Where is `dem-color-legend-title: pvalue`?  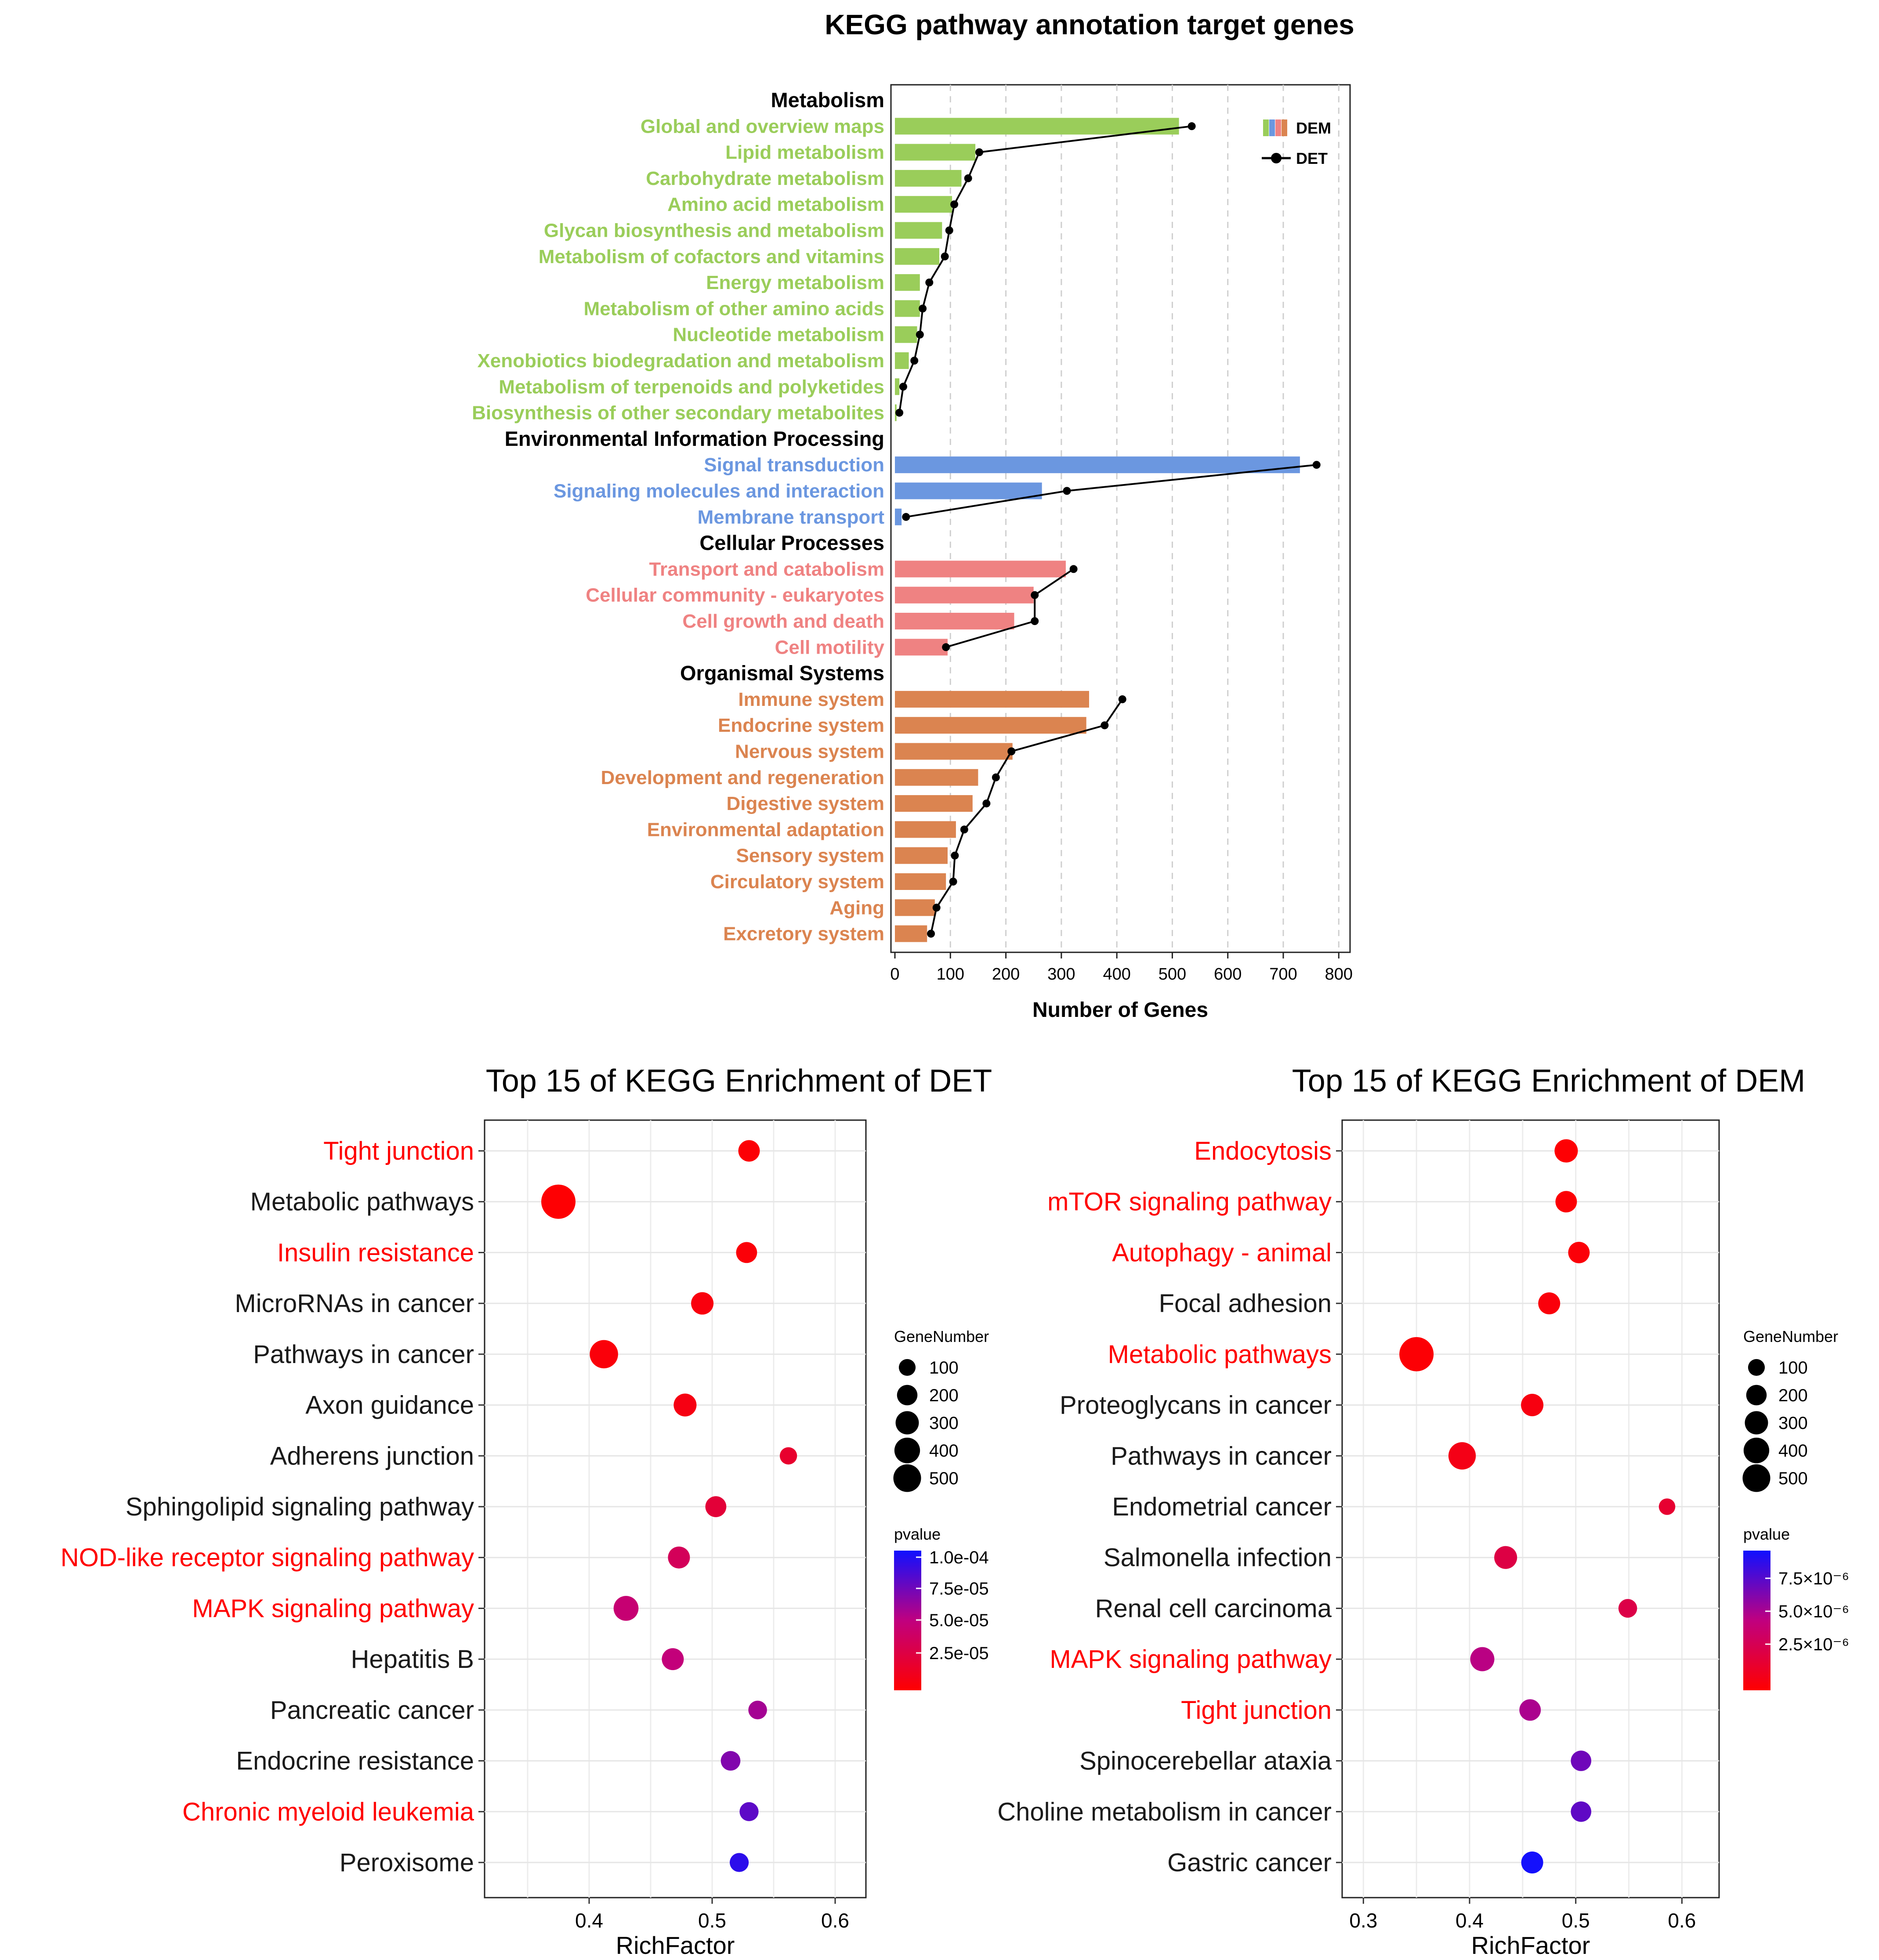
dem-color-legend-title: pvalue is located at coordinates (1766, 1534).